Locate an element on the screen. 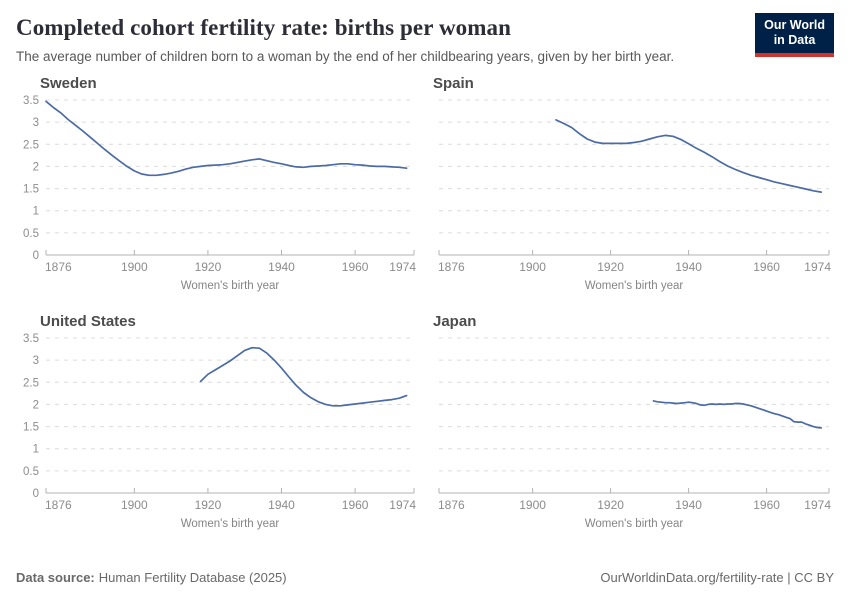 This screenshot has width=850, height=600. owid-logo: Our World in Data is located at coordinates (794, 35).